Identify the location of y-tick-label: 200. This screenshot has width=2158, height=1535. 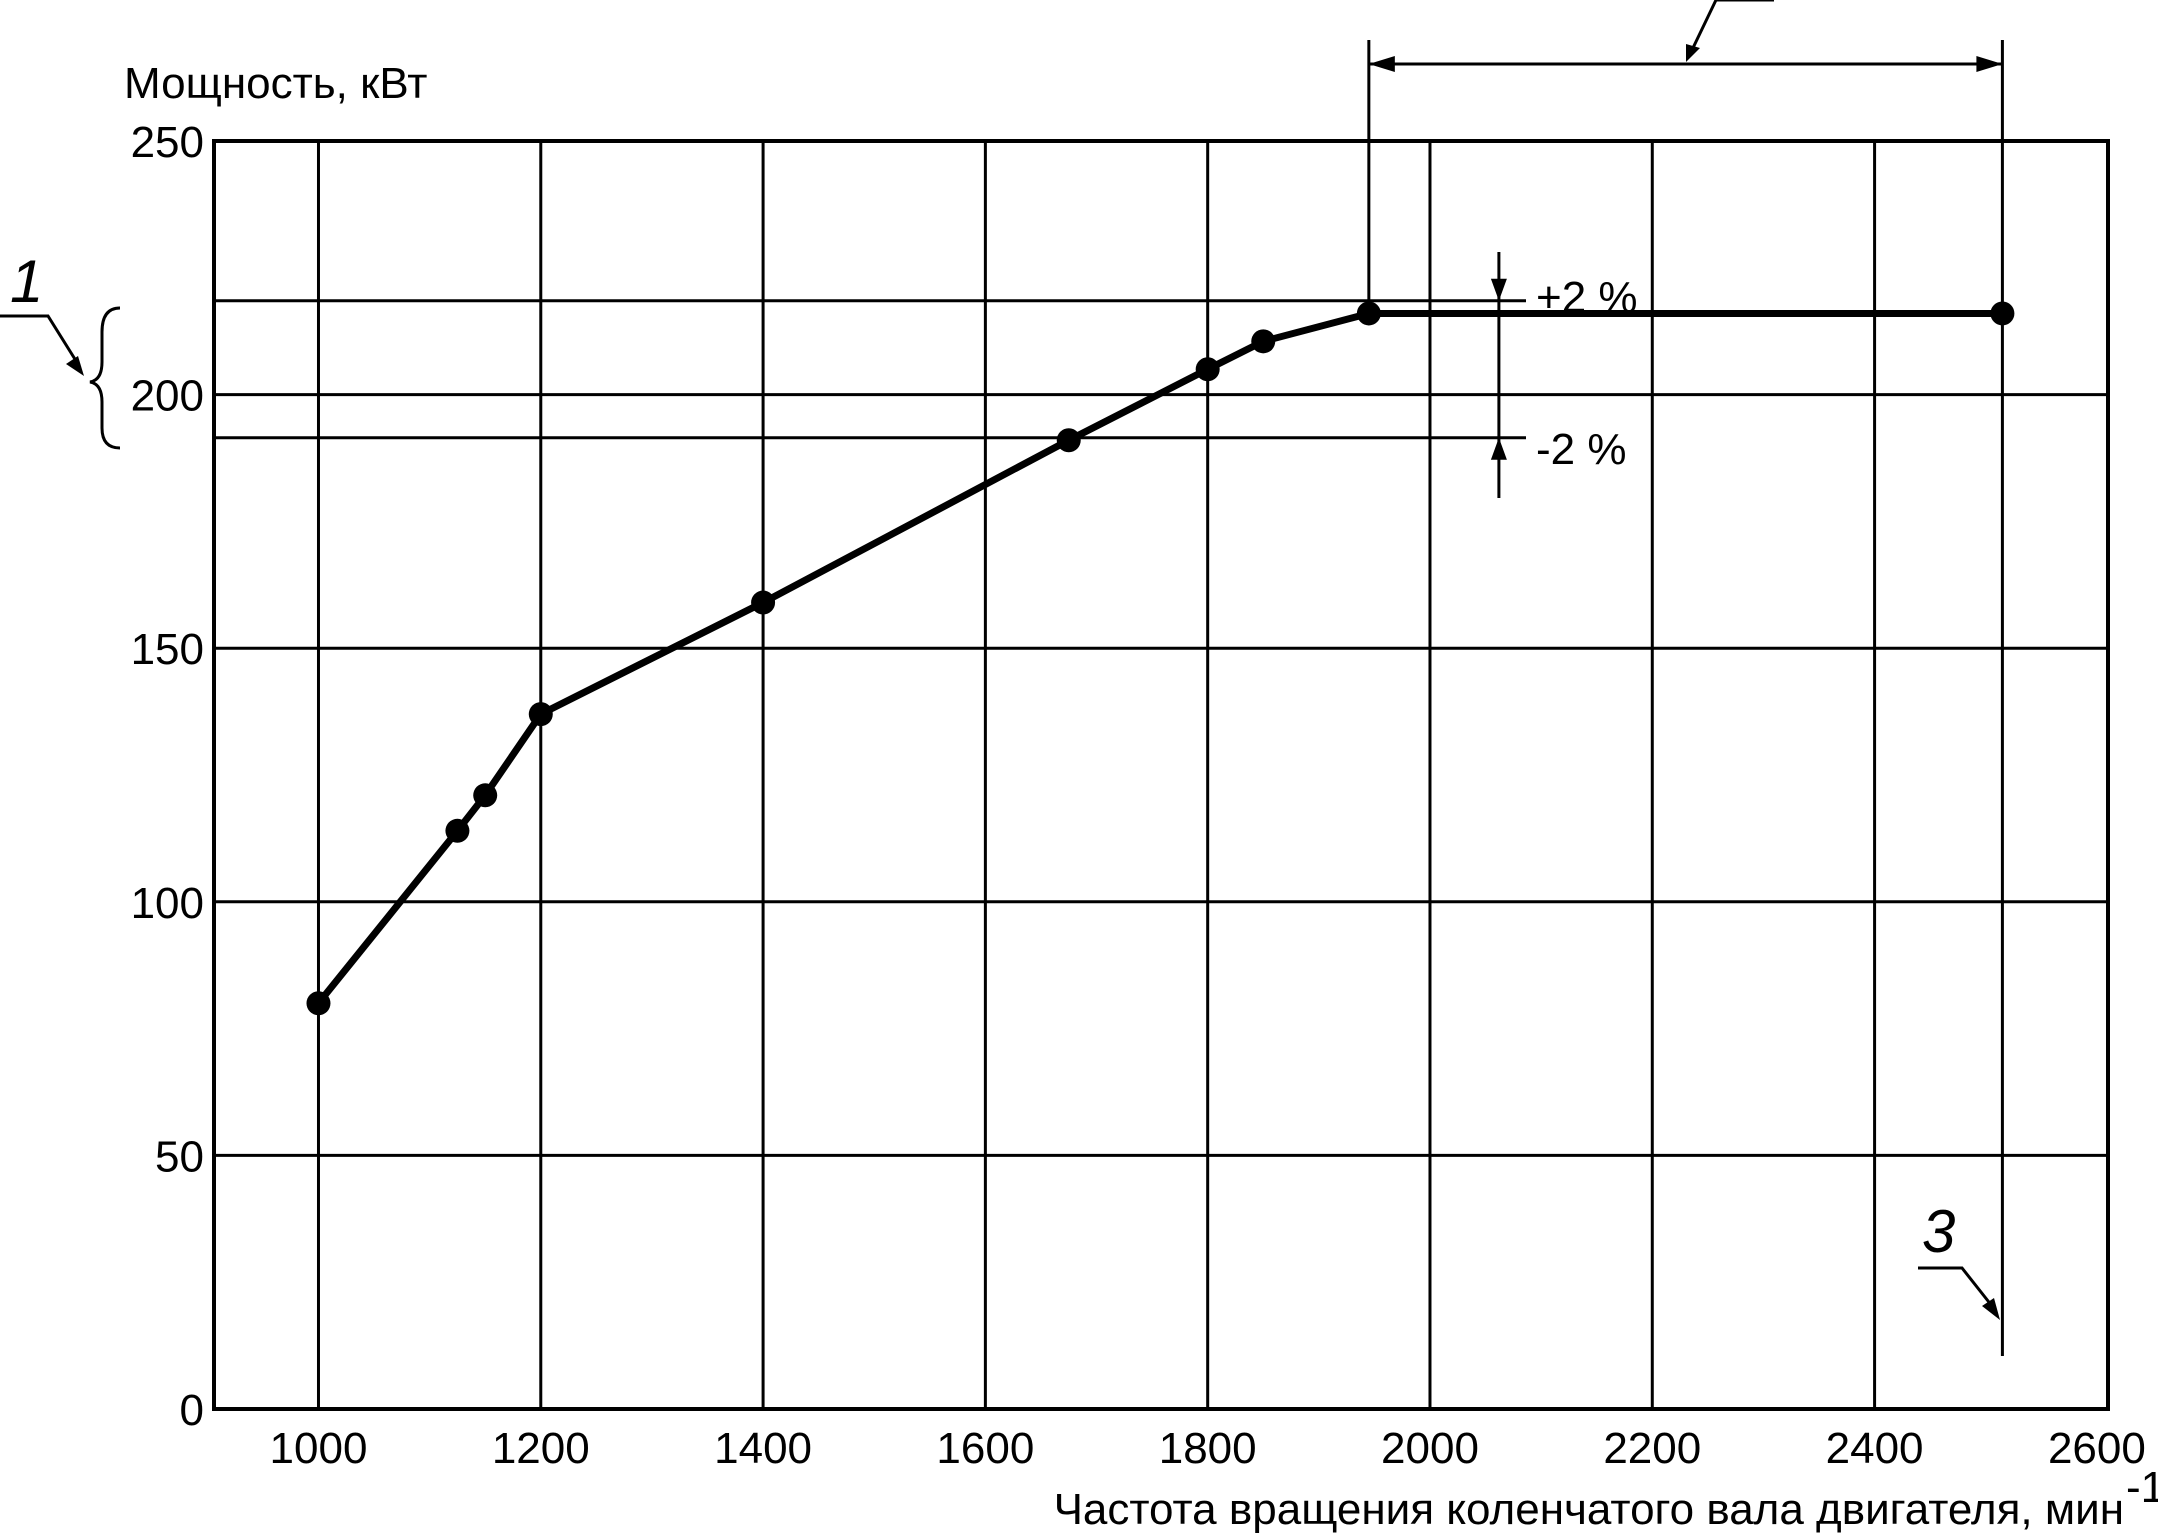
(167, 396).